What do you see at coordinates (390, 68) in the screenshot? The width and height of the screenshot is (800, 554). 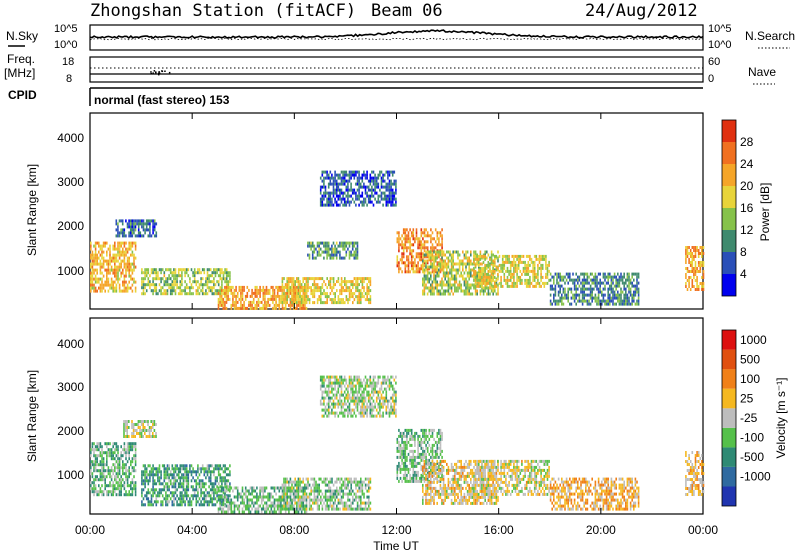 I see `freq-panel: Freq. [MHz] 18 8 60 0 Nave` at bounding box center [390, 68].